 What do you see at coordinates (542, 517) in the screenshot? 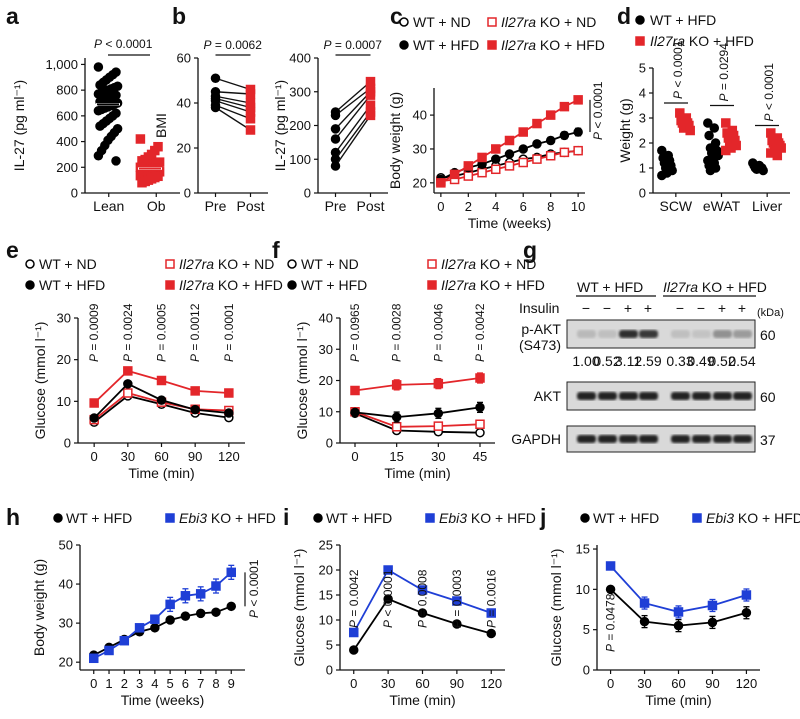
I see `panel-label: j` at bounding box center [542, 517].